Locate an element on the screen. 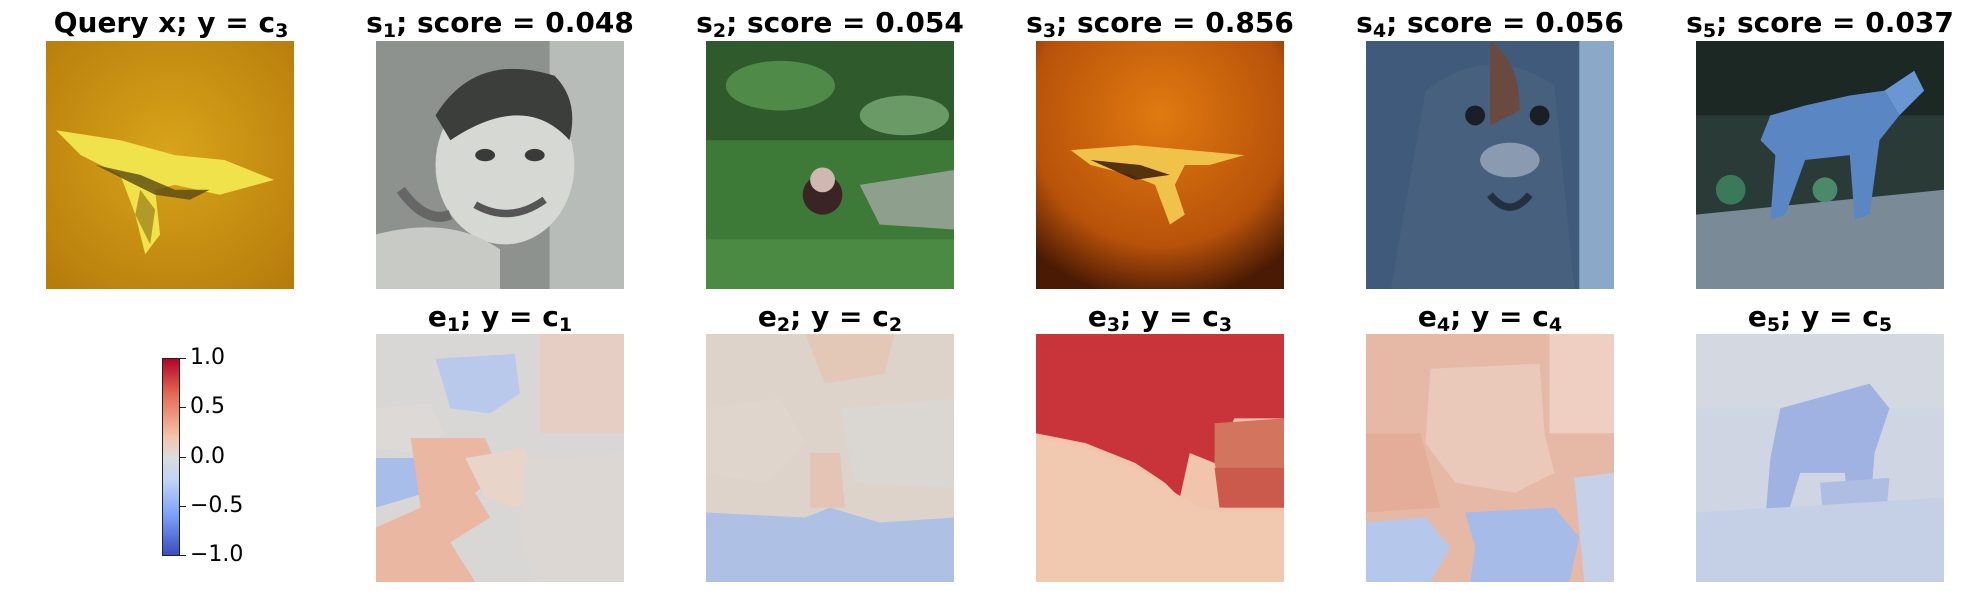 Image resolution: width=1963 pixels, height=591 pixels. explanation-title-4: e4; y = c4 is located at coordinates (1490, 318).